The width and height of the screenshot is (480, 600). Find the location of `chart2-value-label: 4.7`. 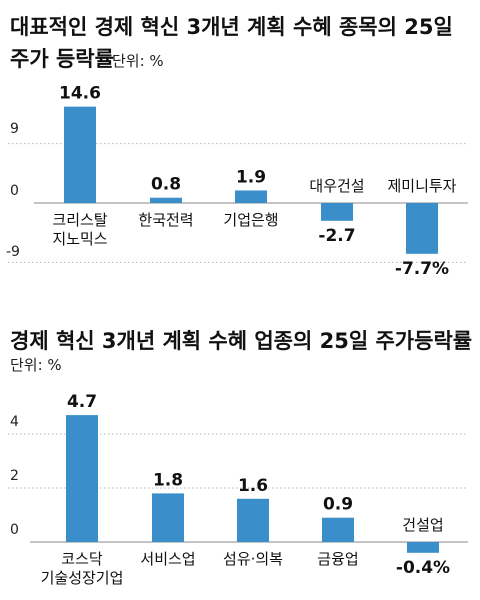

chart2-value-label: 4.7 is located at coordinates (82, 402).